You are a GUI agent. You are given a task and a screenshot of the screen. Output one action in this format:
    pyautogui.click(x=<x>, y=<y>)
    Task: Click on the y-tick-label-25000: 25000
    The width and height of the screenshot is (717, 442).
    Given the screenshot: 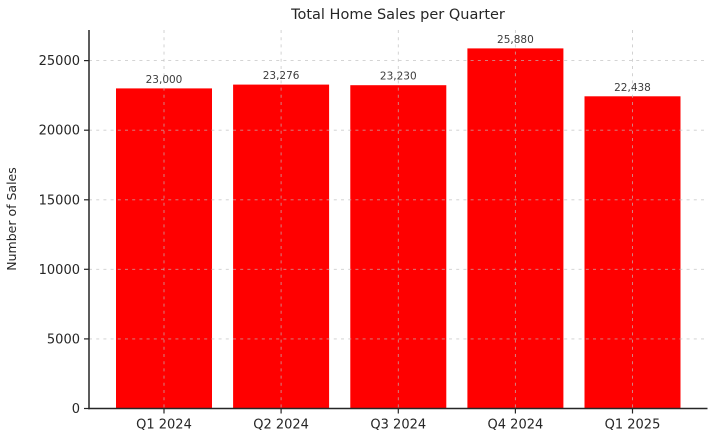 What is the action you would take?
    pyautogui.click(x=59, y=61)
    